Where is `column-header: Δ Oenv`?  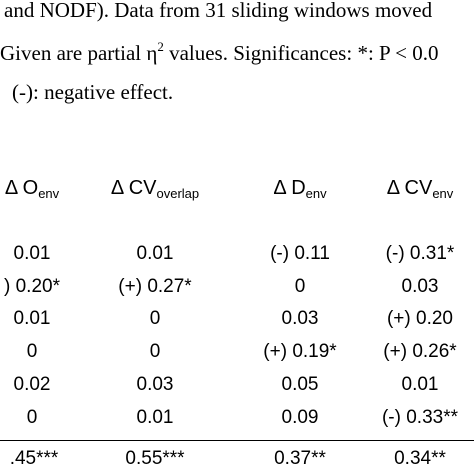 column-header: Δ Oenv is located at coordinates (56, 189).